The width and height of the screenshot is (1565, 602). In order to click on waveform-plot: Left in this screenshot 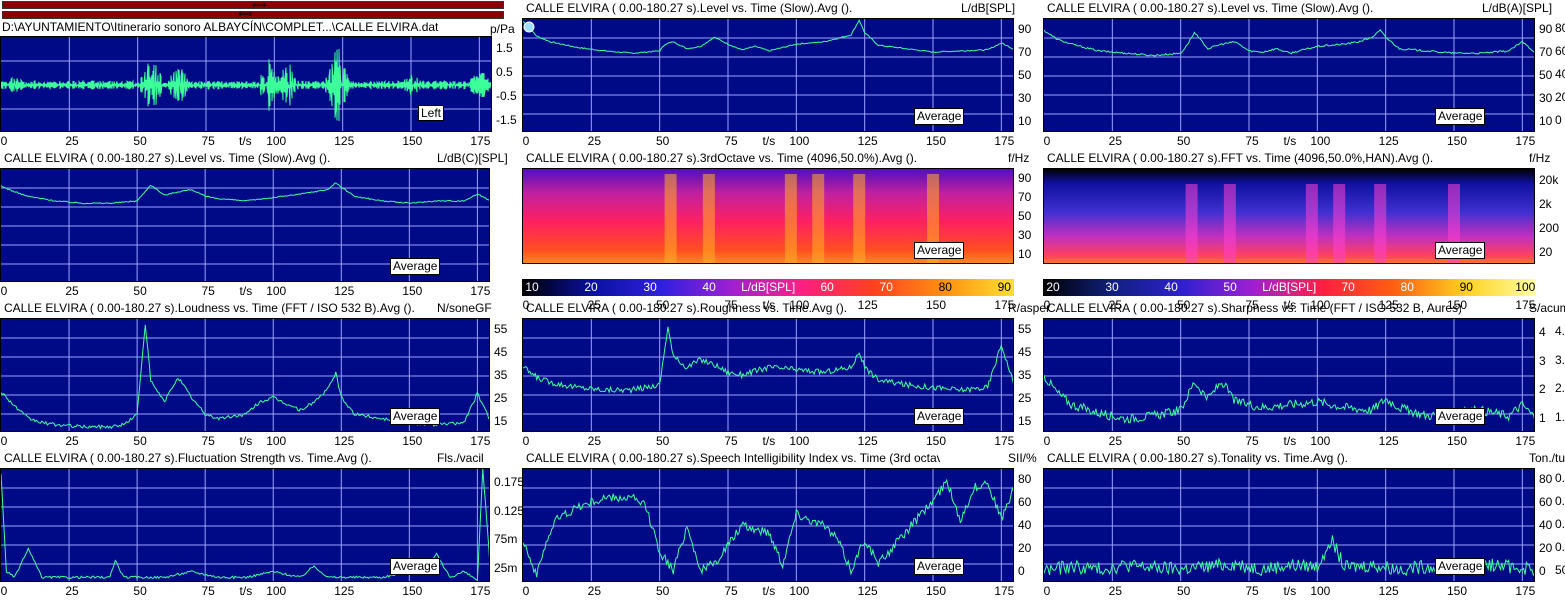, I will do `click(246, 84)`.